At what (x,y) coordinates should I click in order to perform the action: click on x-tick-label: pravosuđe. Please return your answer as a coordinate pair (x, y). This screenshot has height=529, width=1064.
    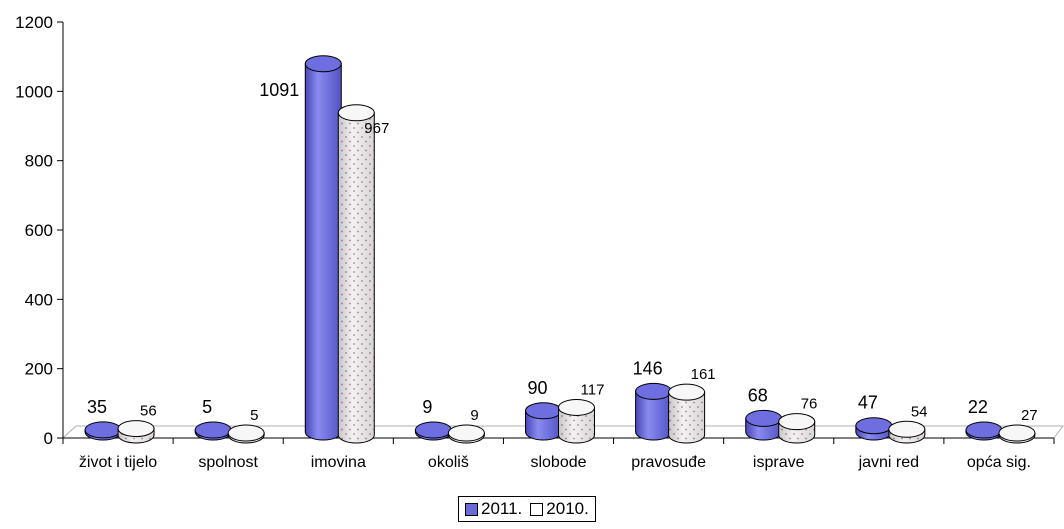
    Looking at the image, I should click on (668, 462).